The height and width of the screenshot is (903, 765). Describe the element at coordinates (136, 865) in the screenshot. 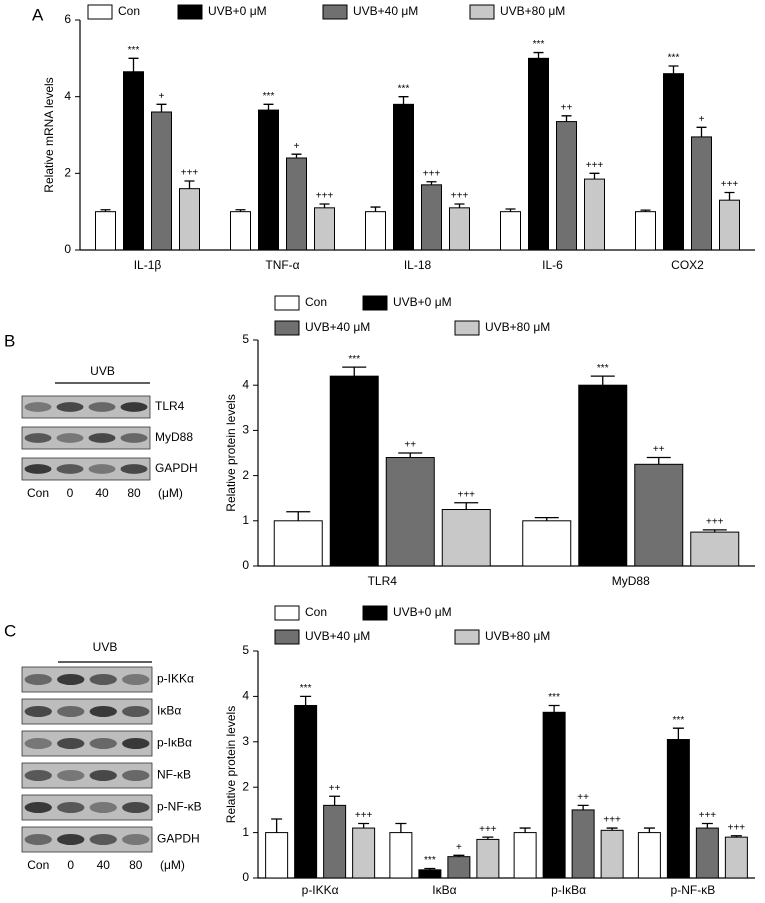

I see `blot-lane-label: 80` at that location.